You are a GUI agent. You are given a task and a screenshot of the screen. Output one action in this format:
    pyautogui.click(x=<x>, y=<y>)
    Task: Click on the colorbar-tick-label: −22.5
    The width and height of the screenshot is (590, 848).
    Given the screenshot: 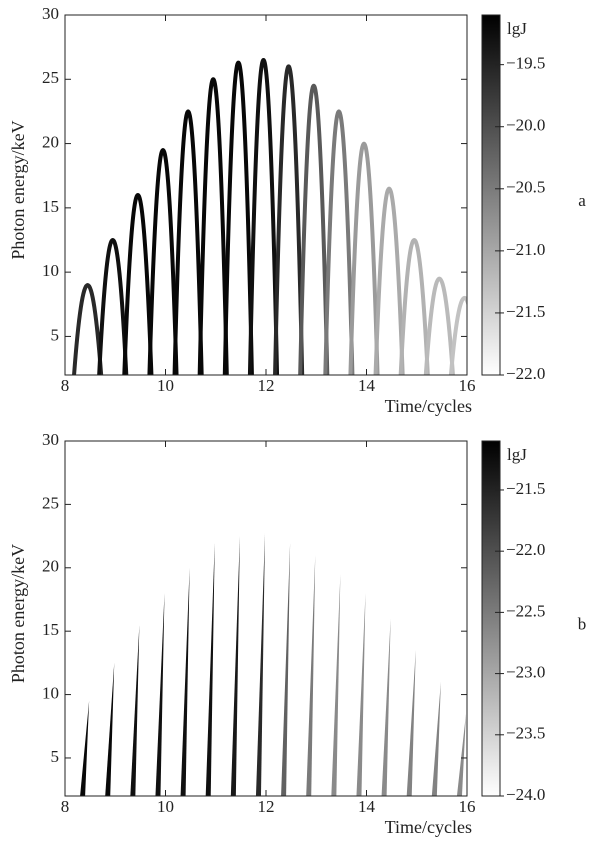 What is the action you would take?
    pyautogui.click(x=525, y=610)
    